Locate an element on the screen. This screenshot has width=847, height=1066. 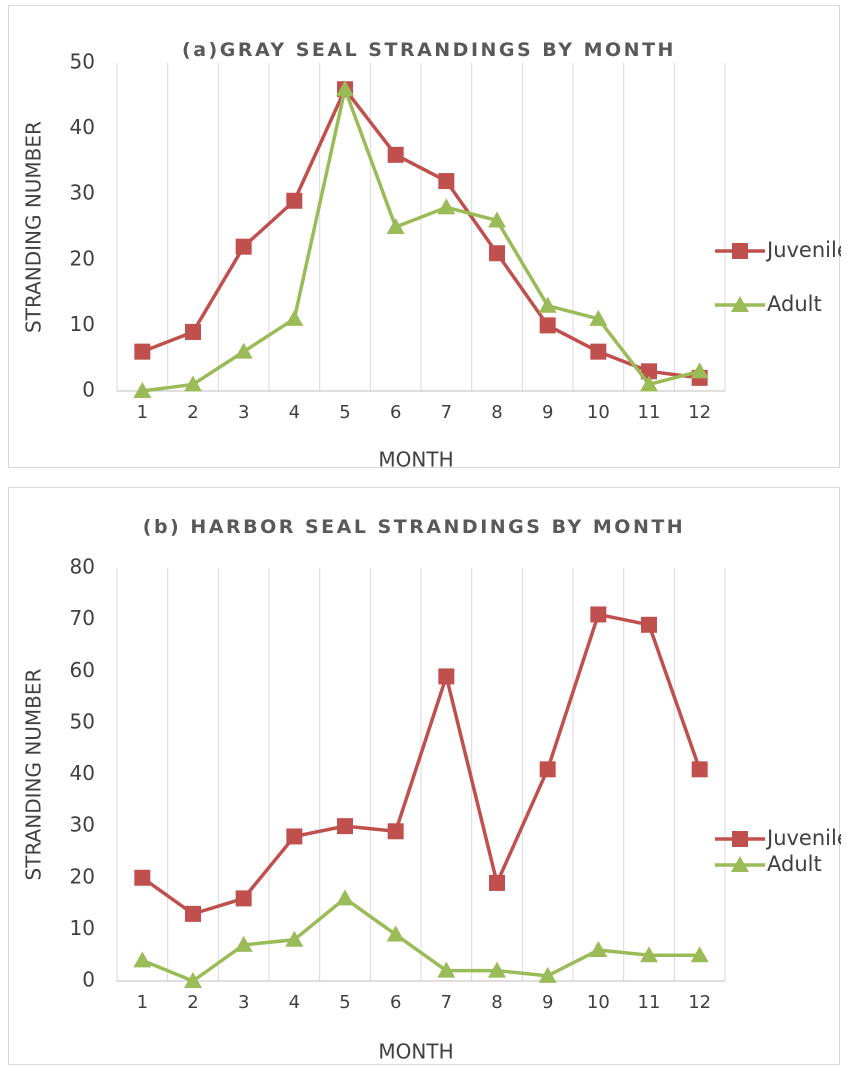
y-tick-label: 10 is located at coordinates (82, 324).